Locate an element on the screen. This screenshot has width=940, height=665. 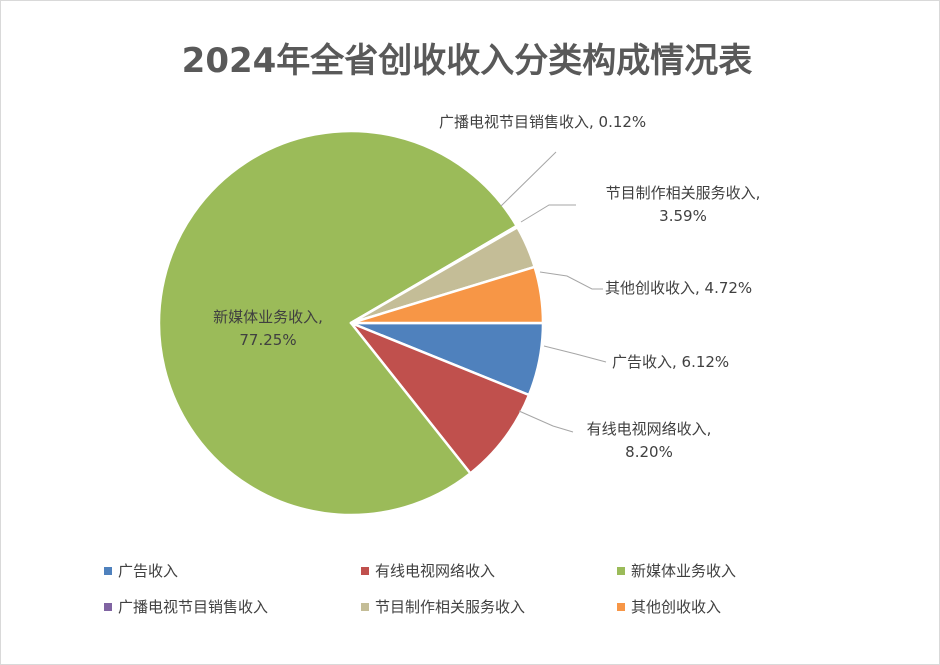
legend-label-1: 广告收入 is located at coordinates (148, 571).